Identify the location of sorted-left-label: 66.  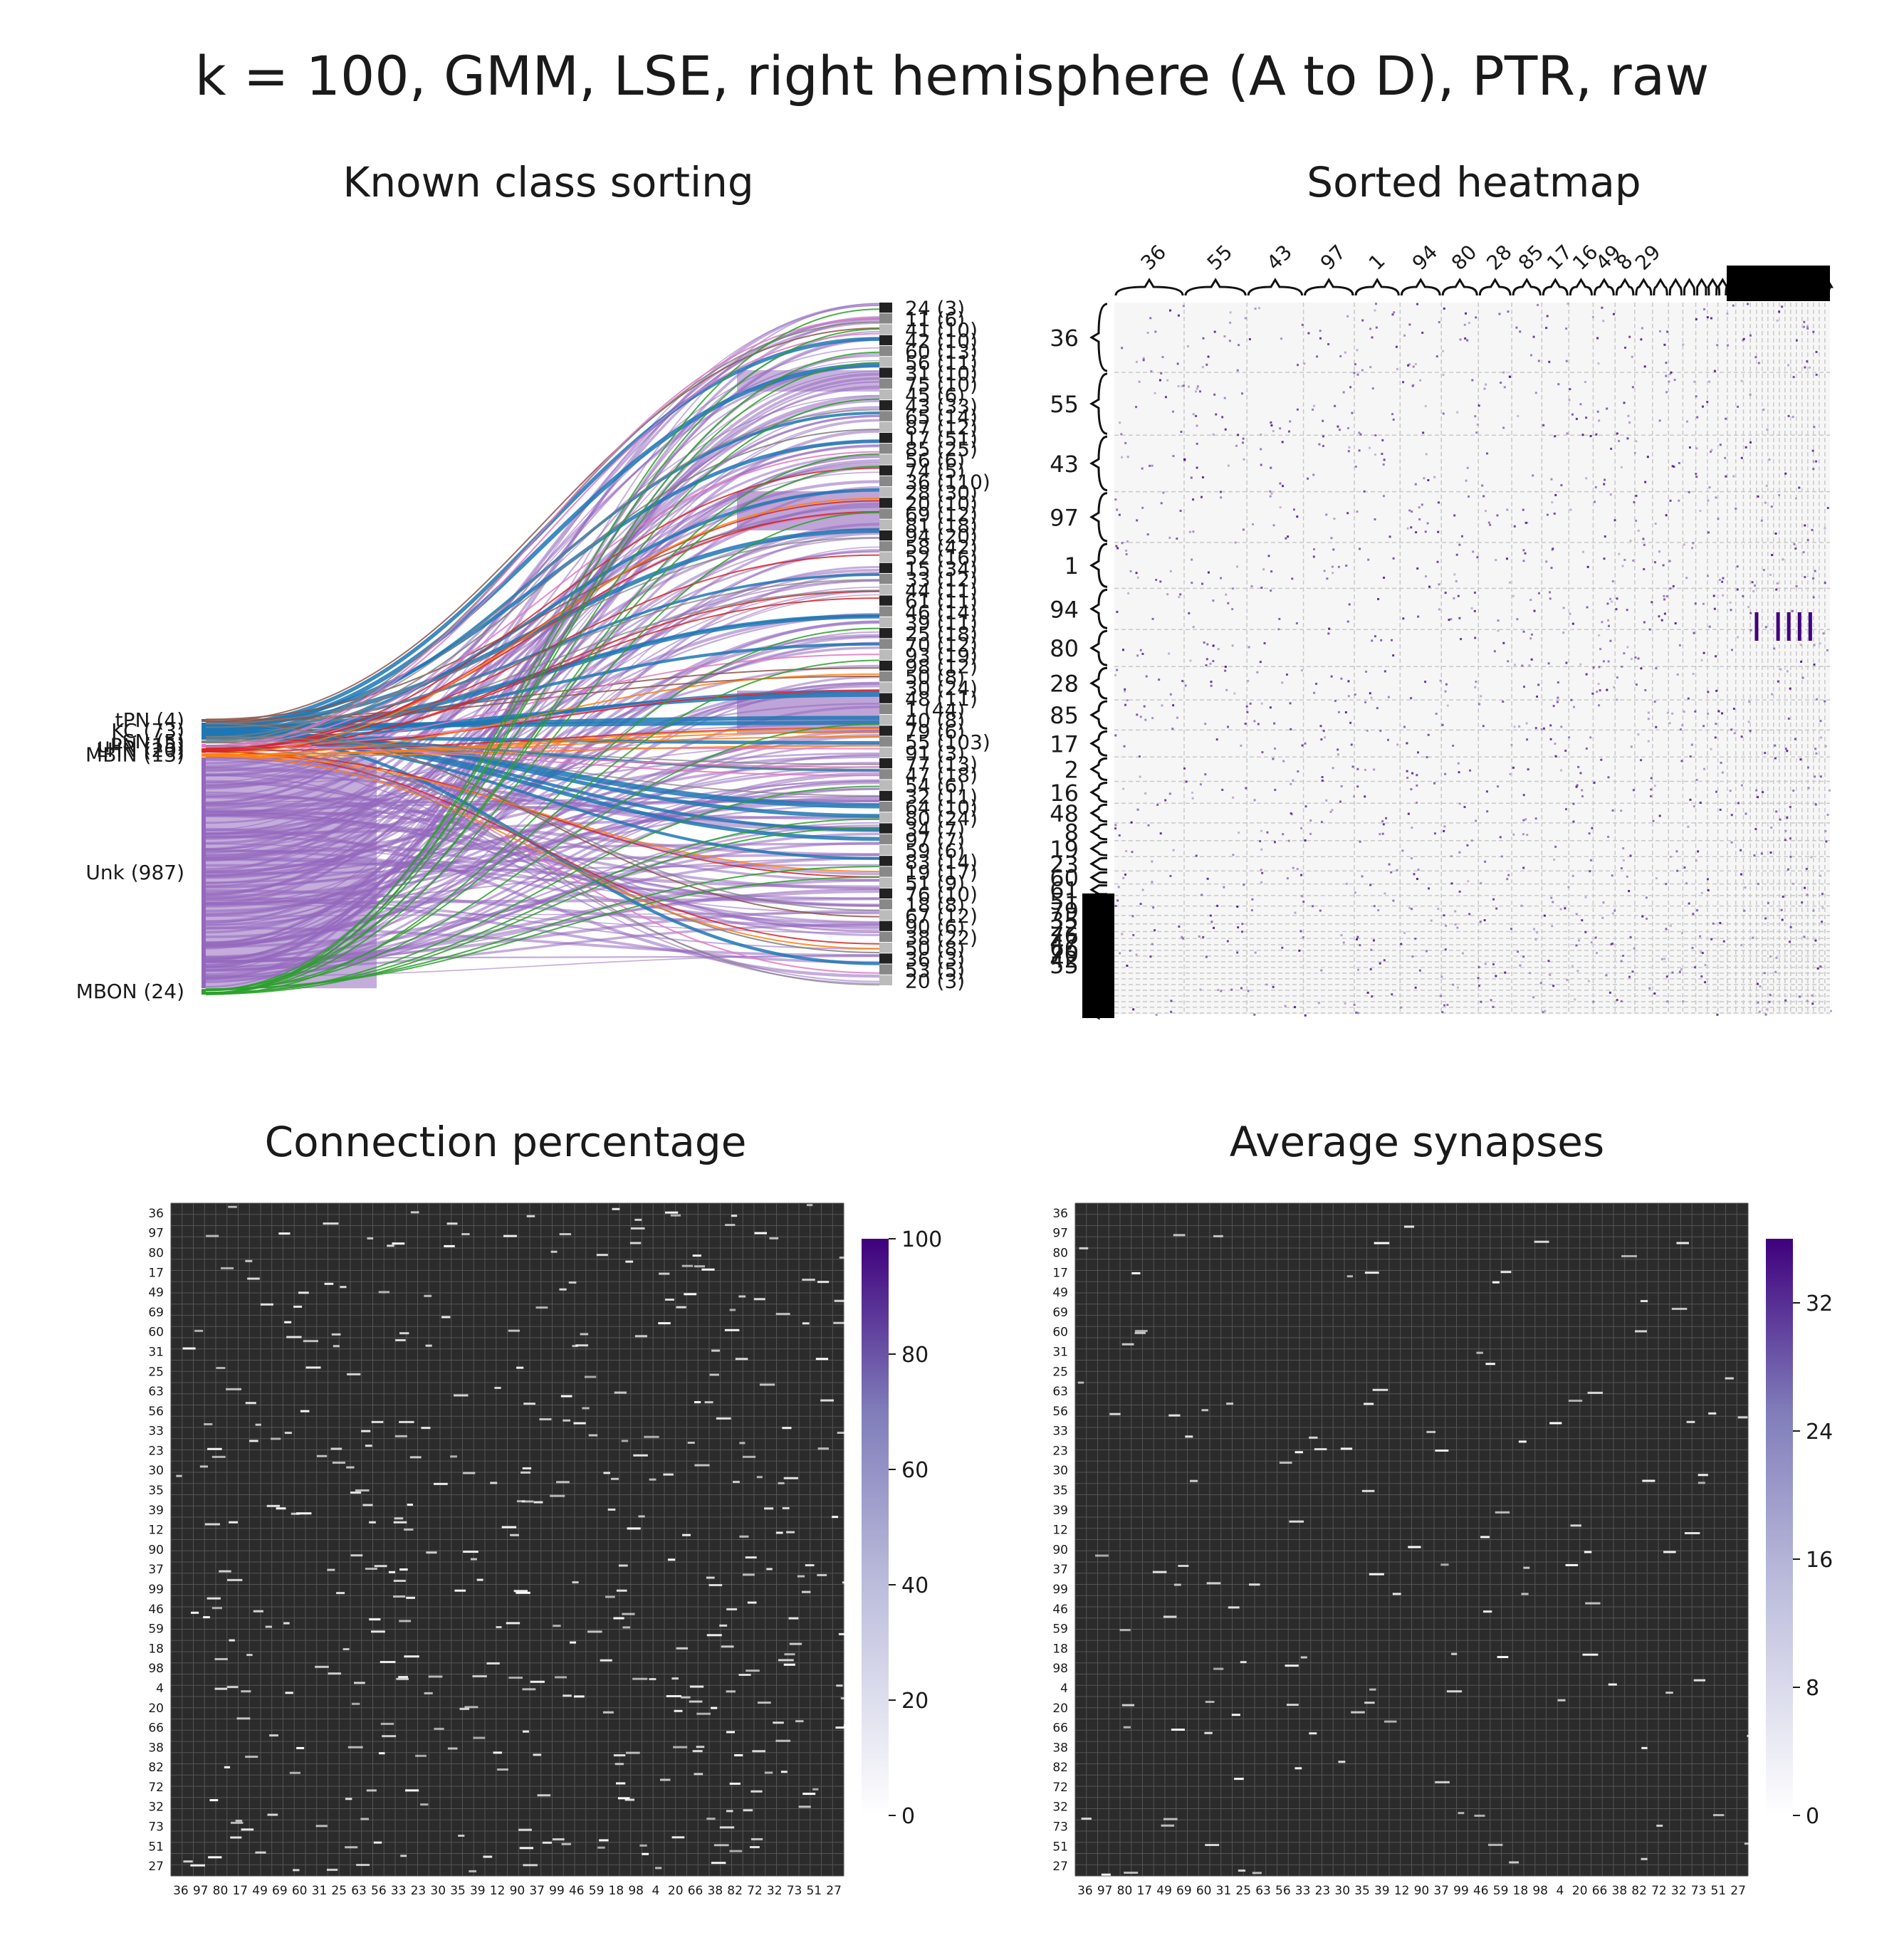
(1064, 949).